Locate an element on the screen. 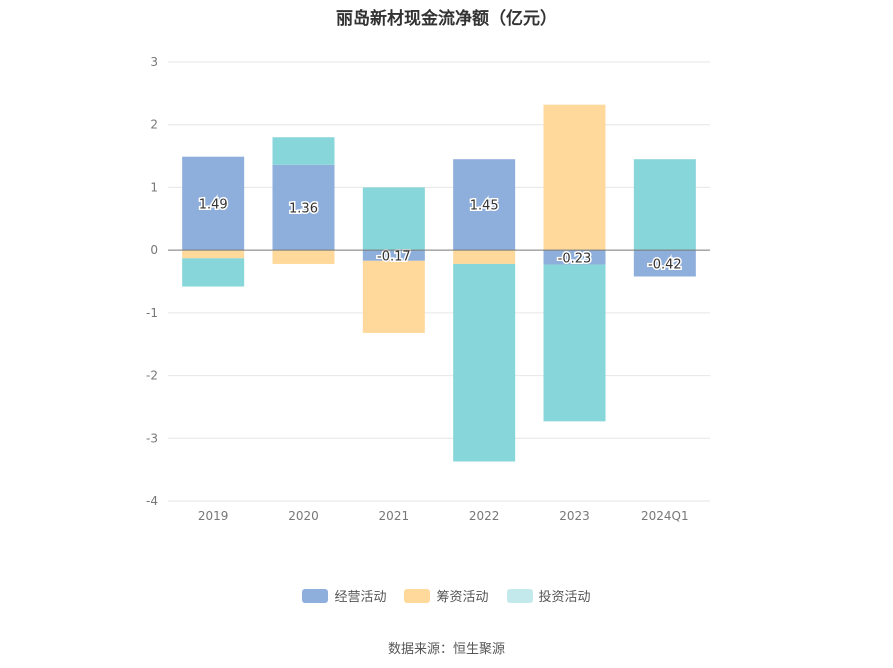  data-label: -0.42 is located at coordinates (665, 264).